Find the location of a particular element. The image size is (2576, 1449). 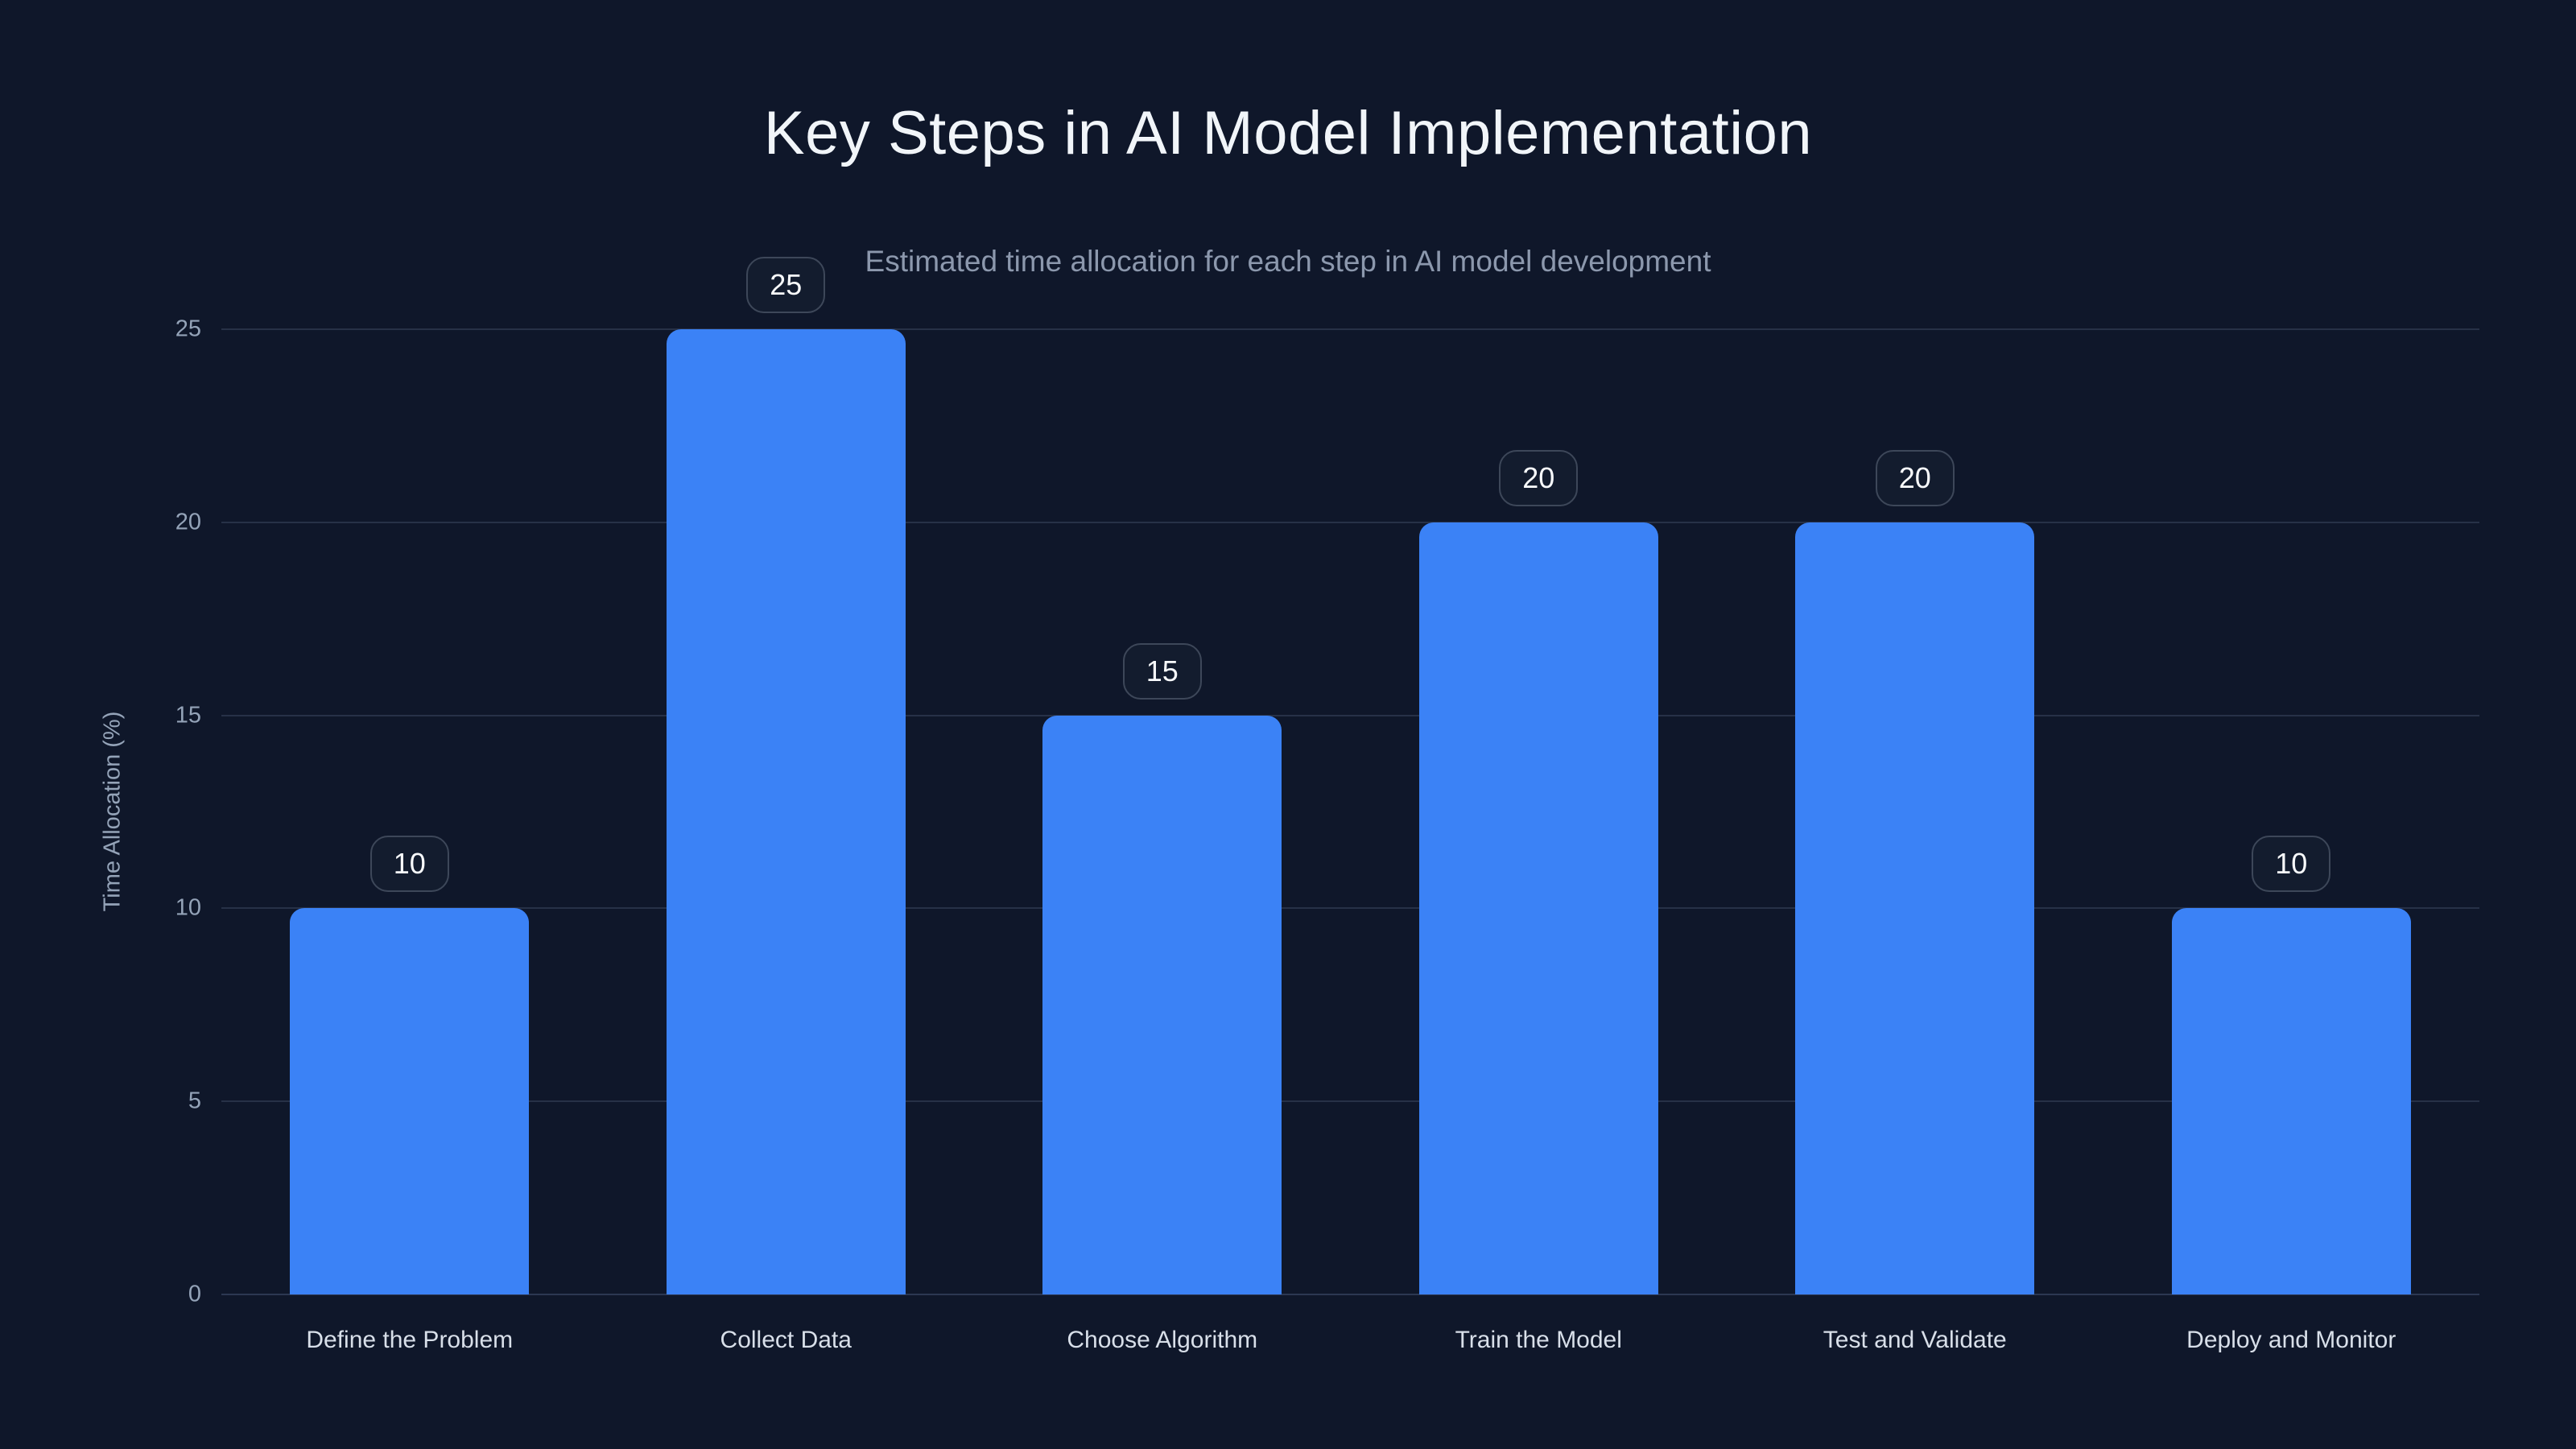

y-tick-label-5: 5 is located at coordinates (194, 1101).